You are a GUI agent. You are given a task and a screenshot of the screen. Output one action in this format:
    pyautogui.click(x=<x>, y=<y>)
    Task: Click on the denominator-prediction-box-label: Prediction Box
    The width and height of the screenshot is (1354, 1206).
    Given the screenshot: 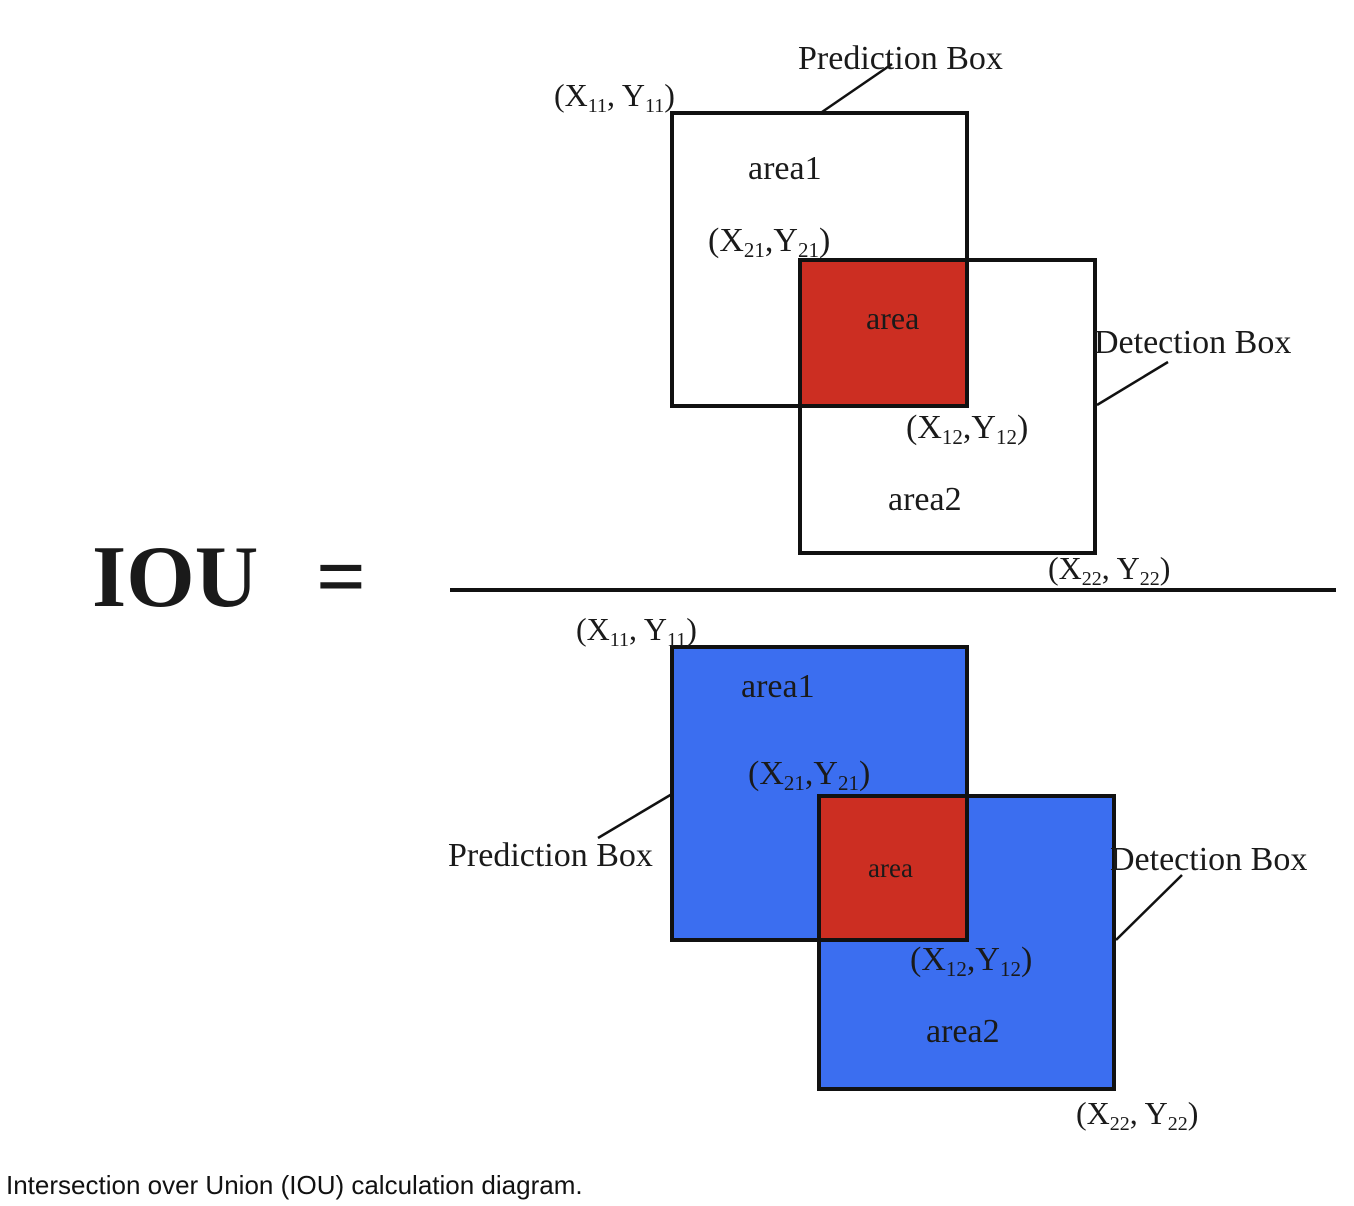 What is the action you would take?
    pyautogui.click(x=550, y=855)
    